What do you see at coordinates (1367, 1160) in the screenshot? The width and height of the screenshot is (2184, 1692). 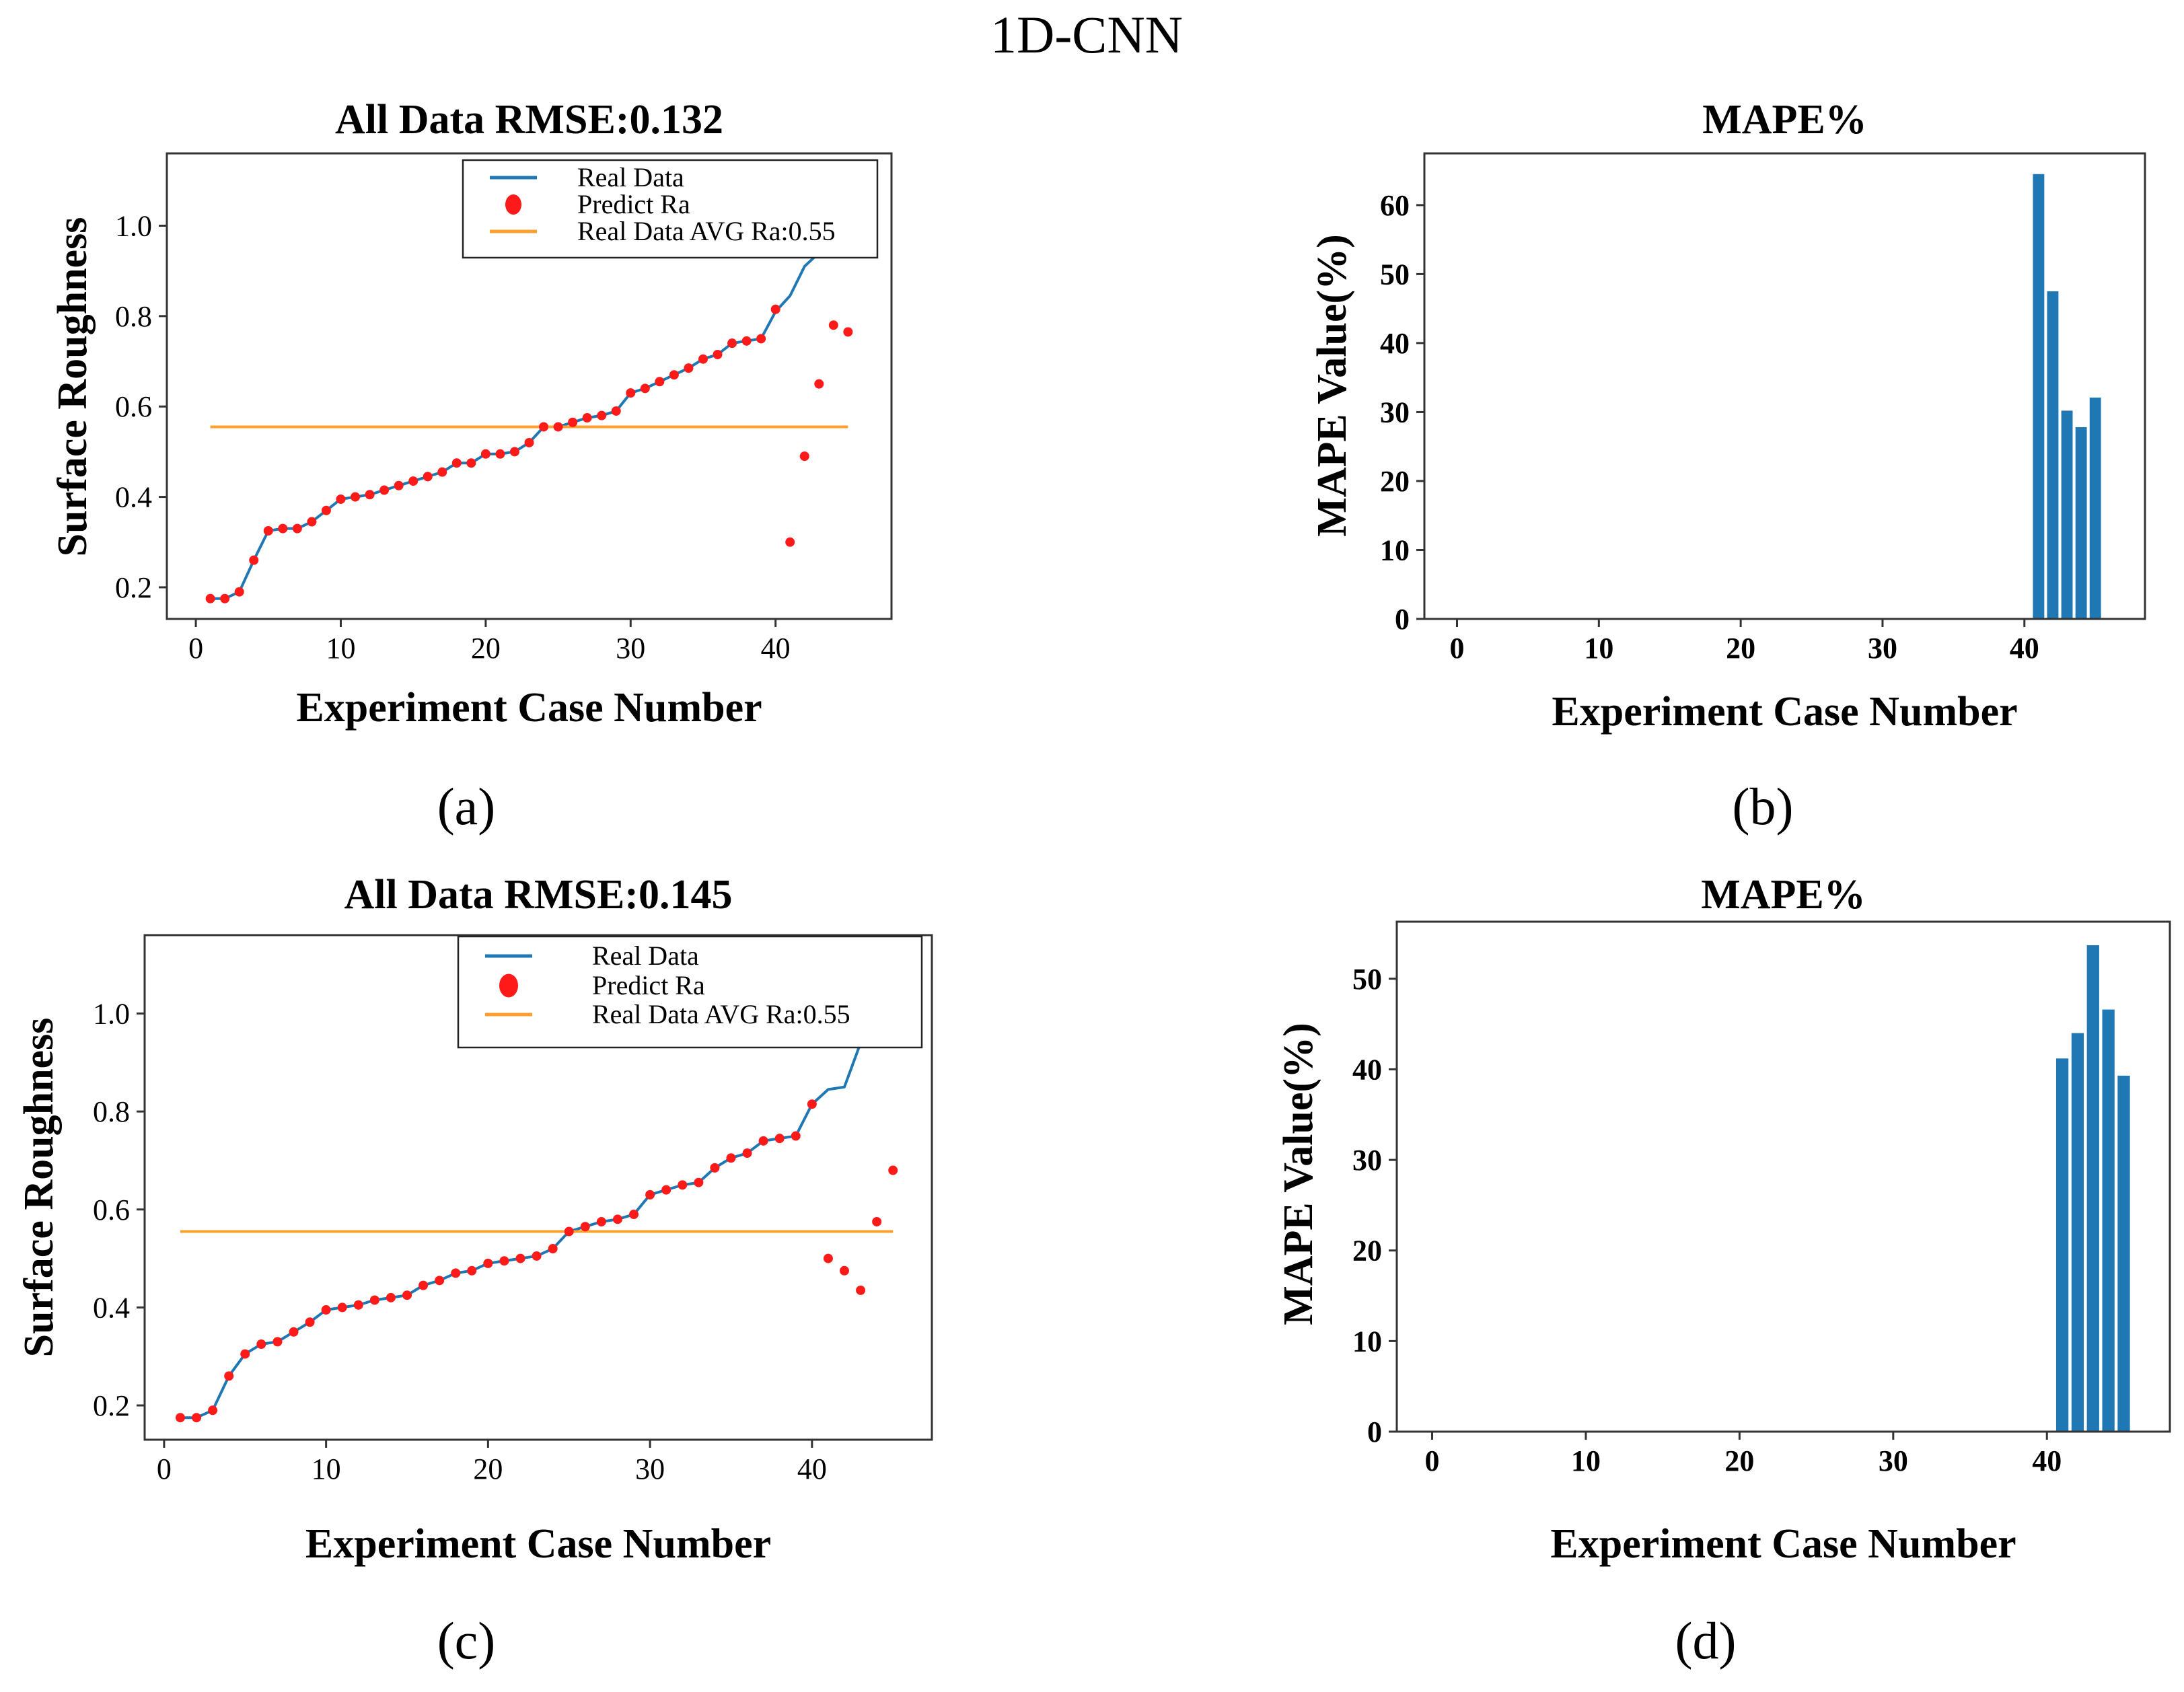 I see `y-tick-label: 30` at bounding box center [1367, 1160].